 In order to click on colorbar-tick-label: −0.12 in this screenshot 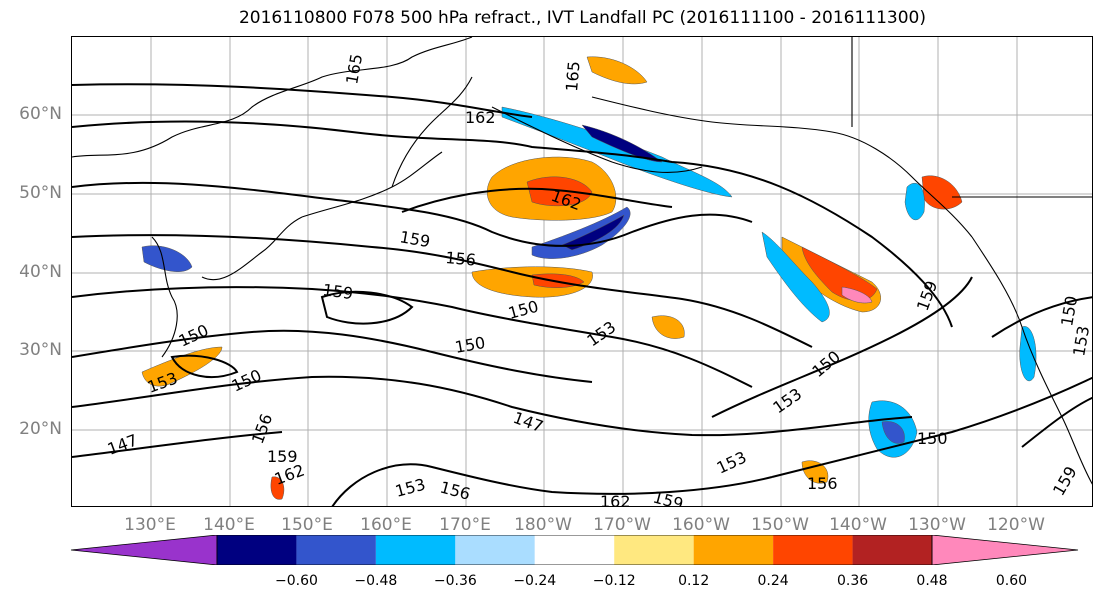, I will do `click(614, 581)`.